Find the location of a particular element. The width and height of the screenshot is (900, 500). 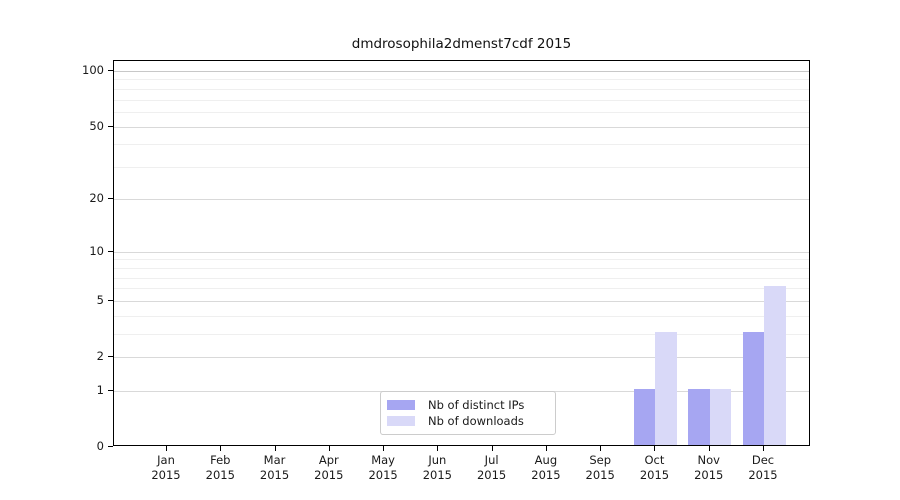

distinct-ips-swatch-icon is located at coordinates (401, 405).